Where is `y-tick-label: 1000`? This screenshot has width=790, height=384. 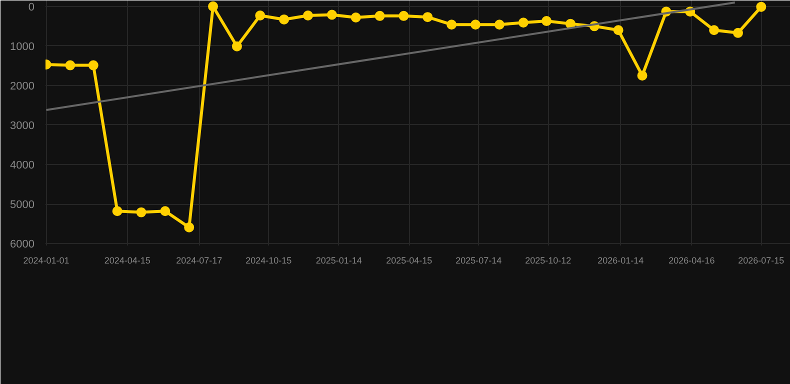 y-tick-label: 1000 is located at coordinates (22, 46).